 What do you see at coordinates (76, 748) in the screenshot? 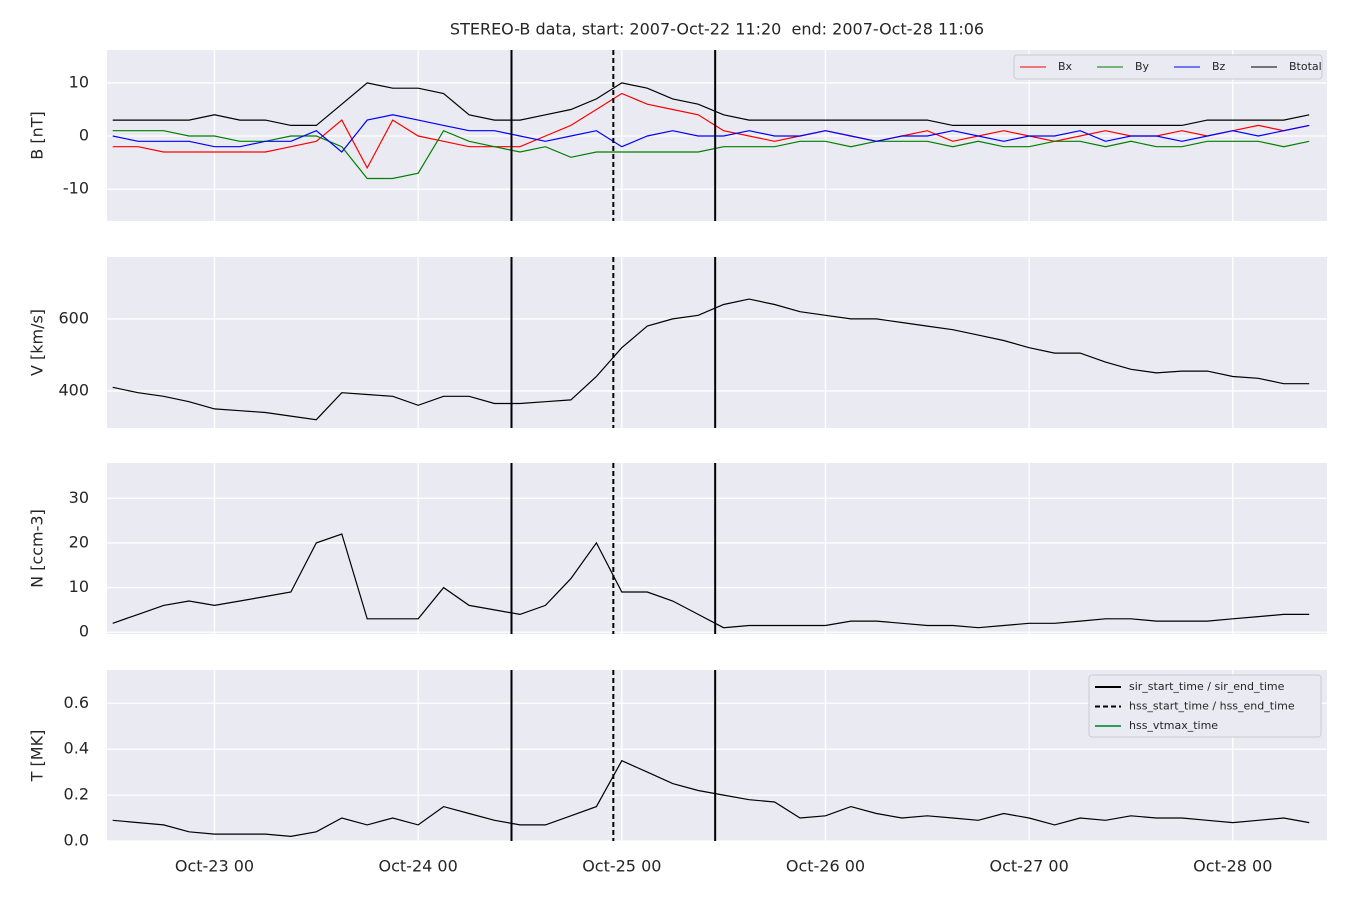
I see `y-tick-label: 0.4` at bounding box center [76, 748].